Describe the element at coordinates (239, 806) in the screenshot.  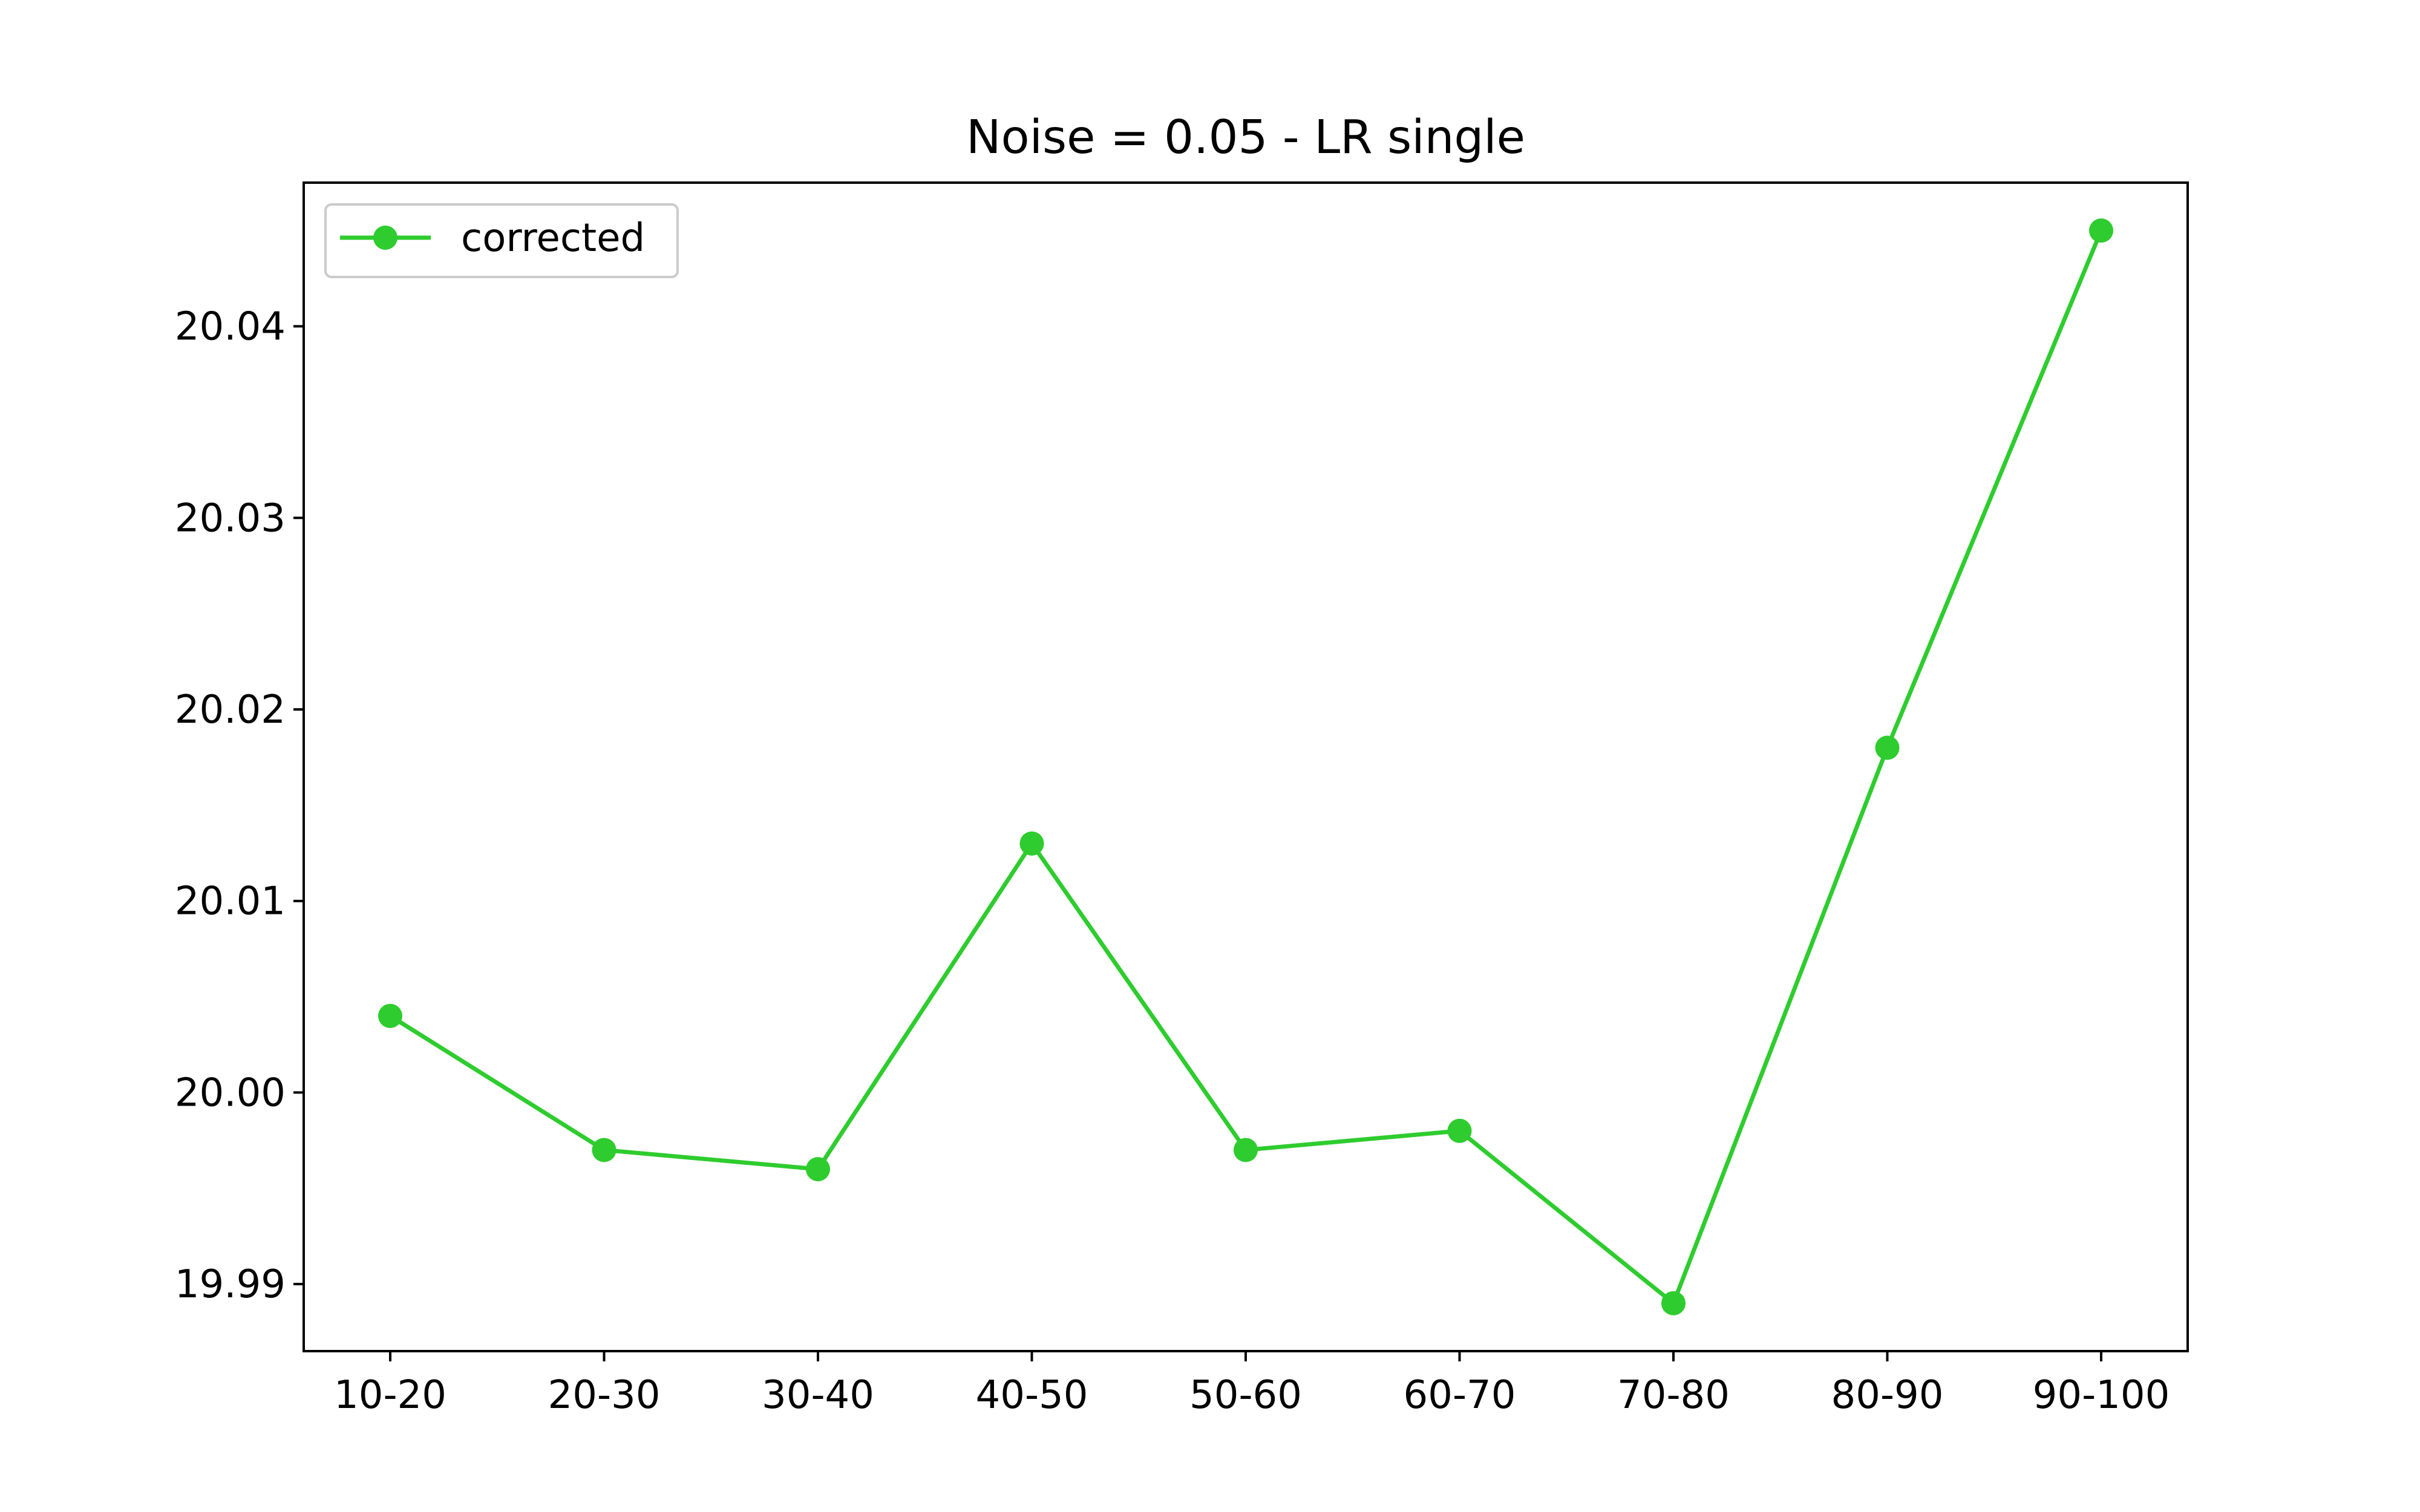
I see `y-axis: 19.99 20.00 20.01 20.02 20.03 20.04` at that location.